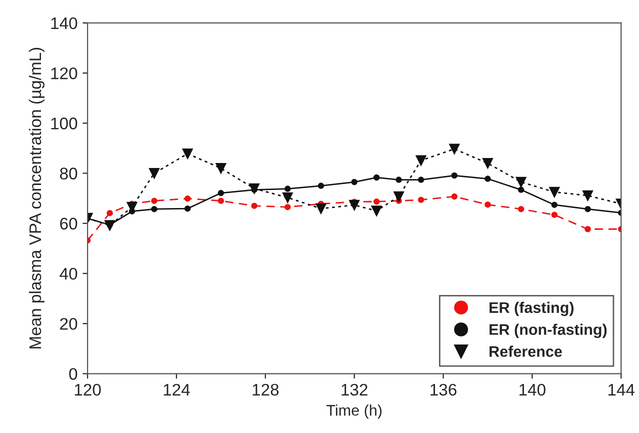 This screenshot has height=433, width=639. I want to click on y-axis-title: Mean plasma VPA concentration (µg/mL), so click(36, 198).